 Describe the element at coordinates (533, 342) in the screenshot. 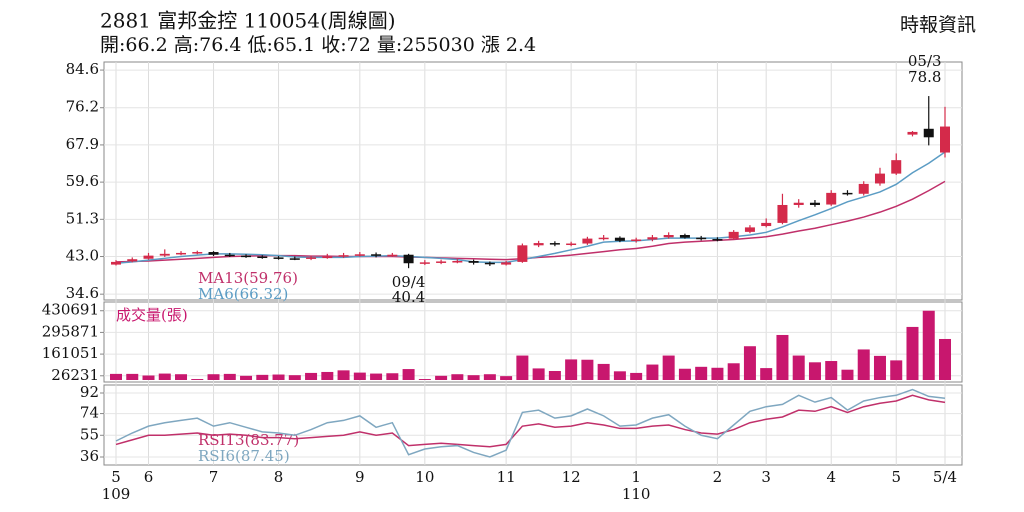

I see `volume-frame` at that location.